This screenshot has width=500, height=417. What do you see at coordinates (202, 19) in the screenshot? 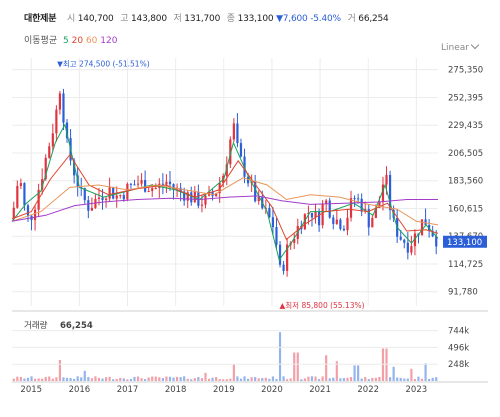
I see `low-value: 131,700` at bounding box center [202, 19].